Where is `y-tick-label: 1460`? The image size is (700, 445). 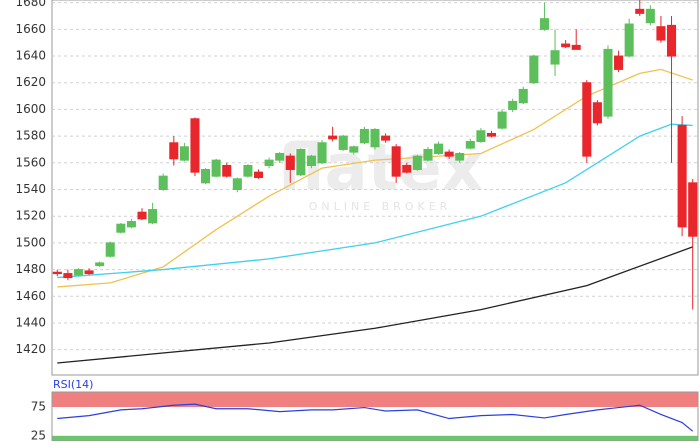 y-tick-label: 1460 is located at coordinates (30, 296).